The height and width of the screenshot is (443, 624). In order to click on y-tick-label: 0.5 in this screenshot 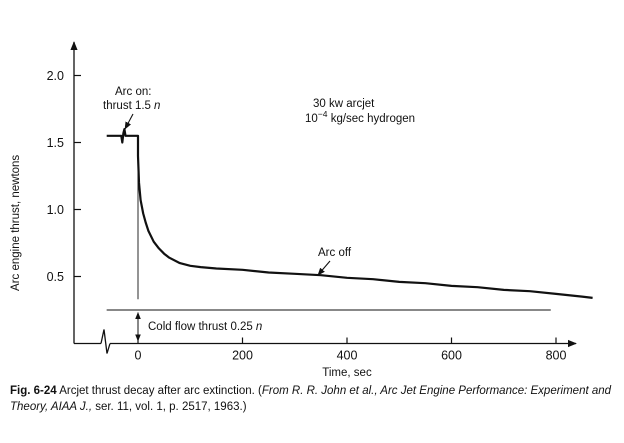, I will do `click(55, 277)`.